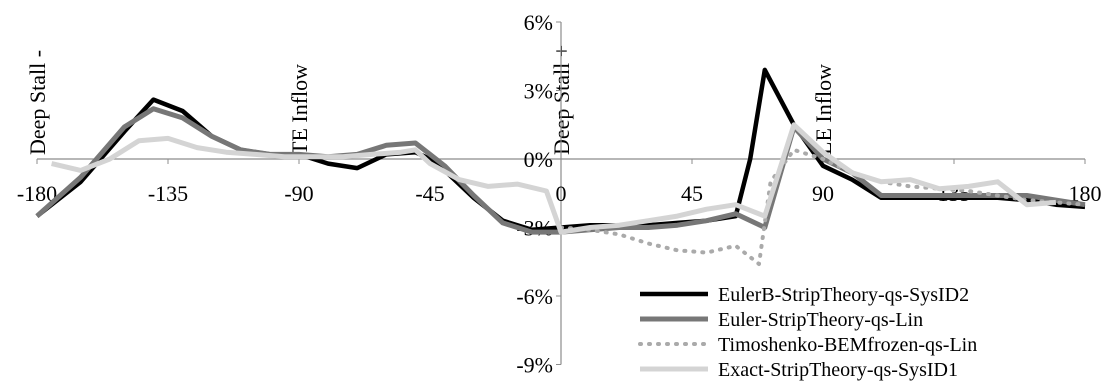  What do you see at coordinates (692, 193) in the screenshot?
I see `x-tick-label: 45` at bounding box center [692, 193].